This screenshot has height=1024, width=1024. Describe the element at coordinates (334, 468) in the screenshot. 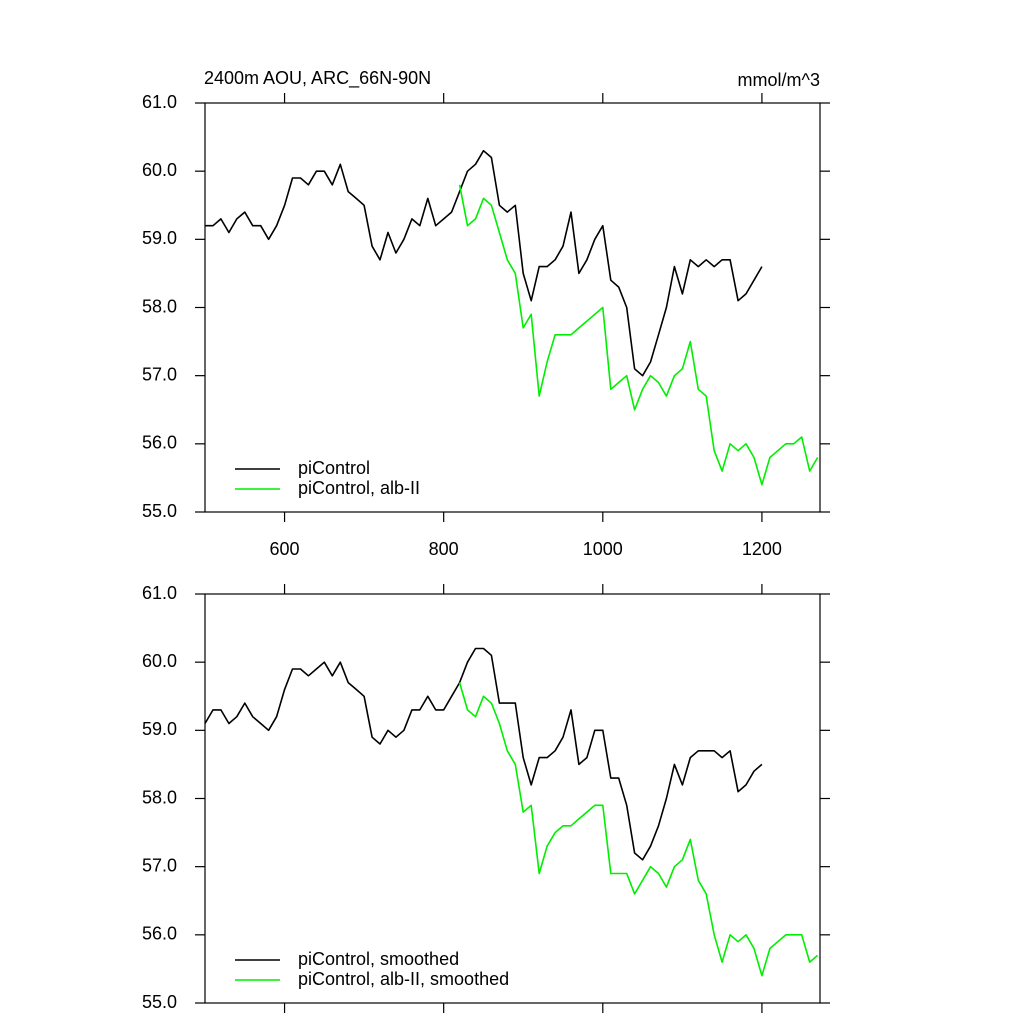

I see `legend-label: piControl` at that location.